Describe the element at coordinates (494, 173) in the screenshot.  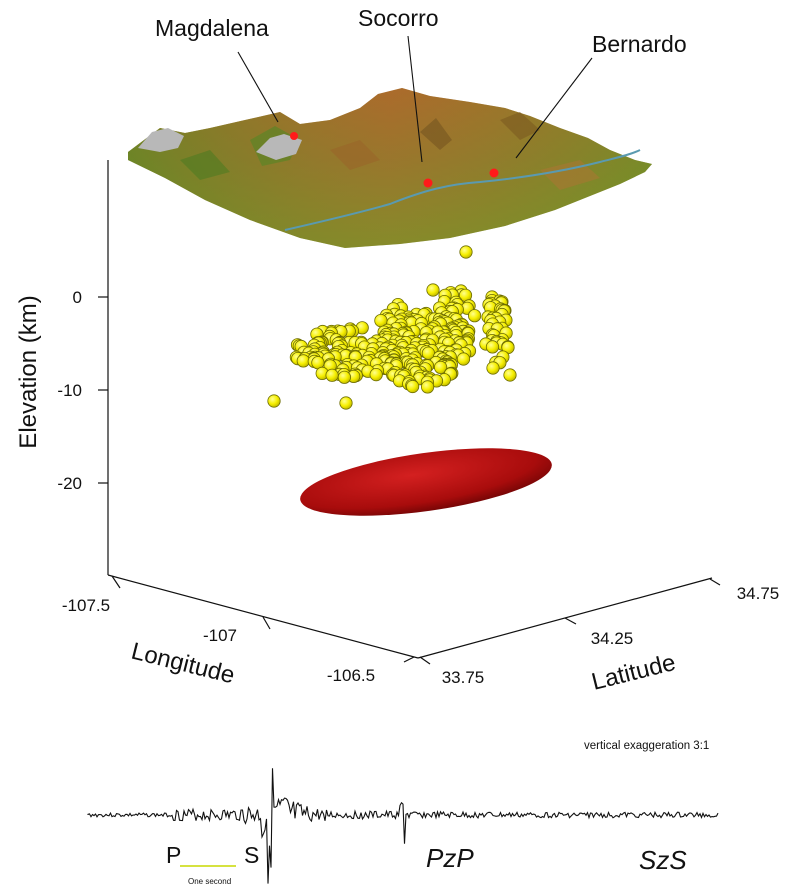
I see `town-dot-bernardo` at that location.